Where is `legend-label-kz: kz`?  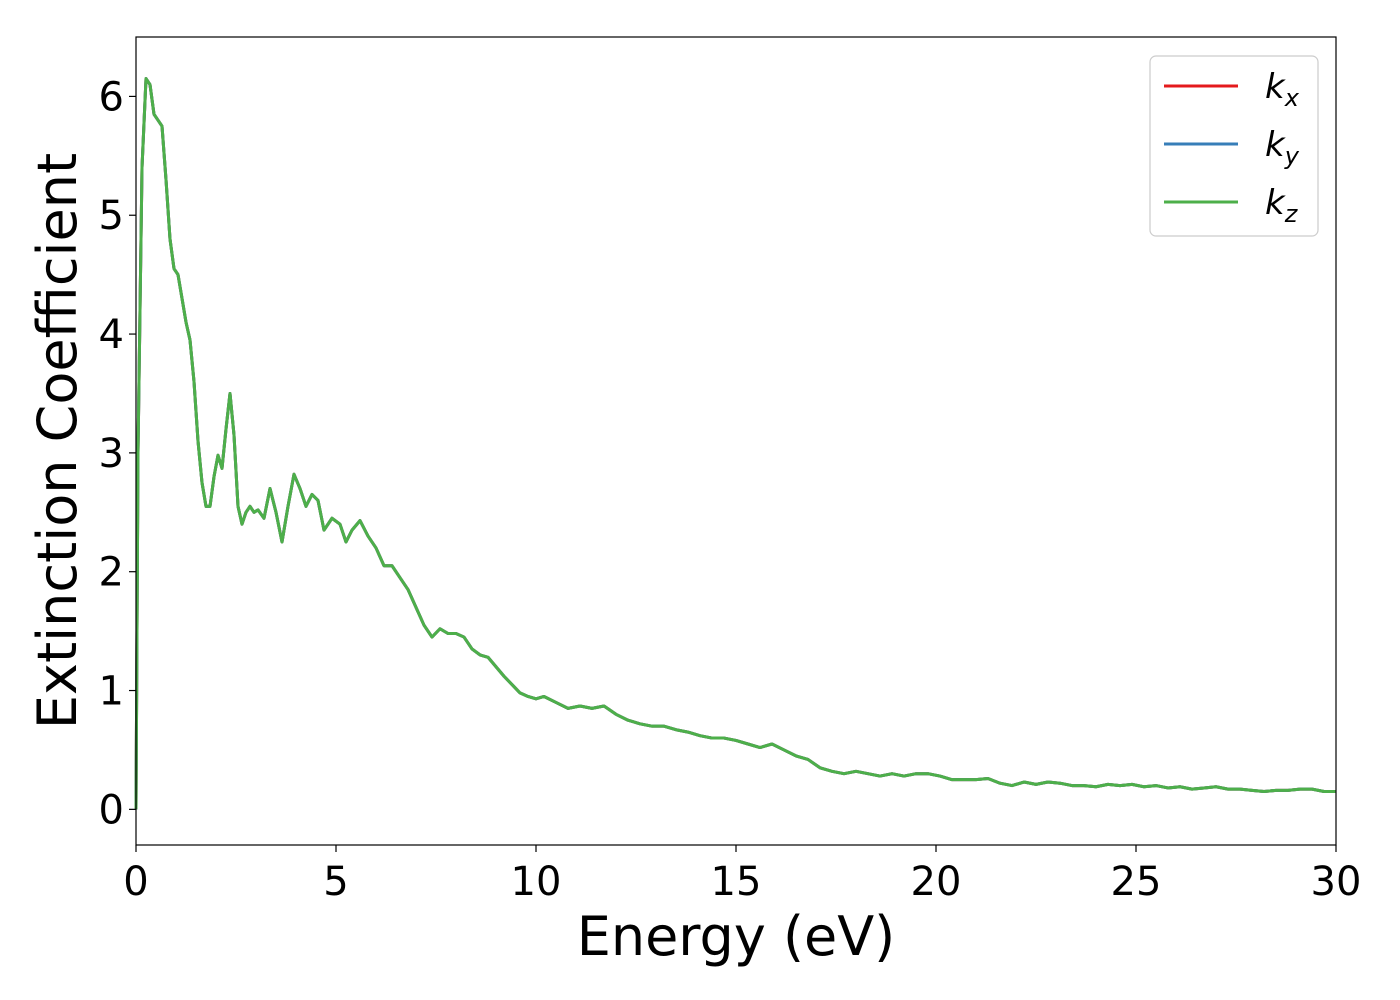
legend-label-kz: kz is located at coordinates (1282, 205).